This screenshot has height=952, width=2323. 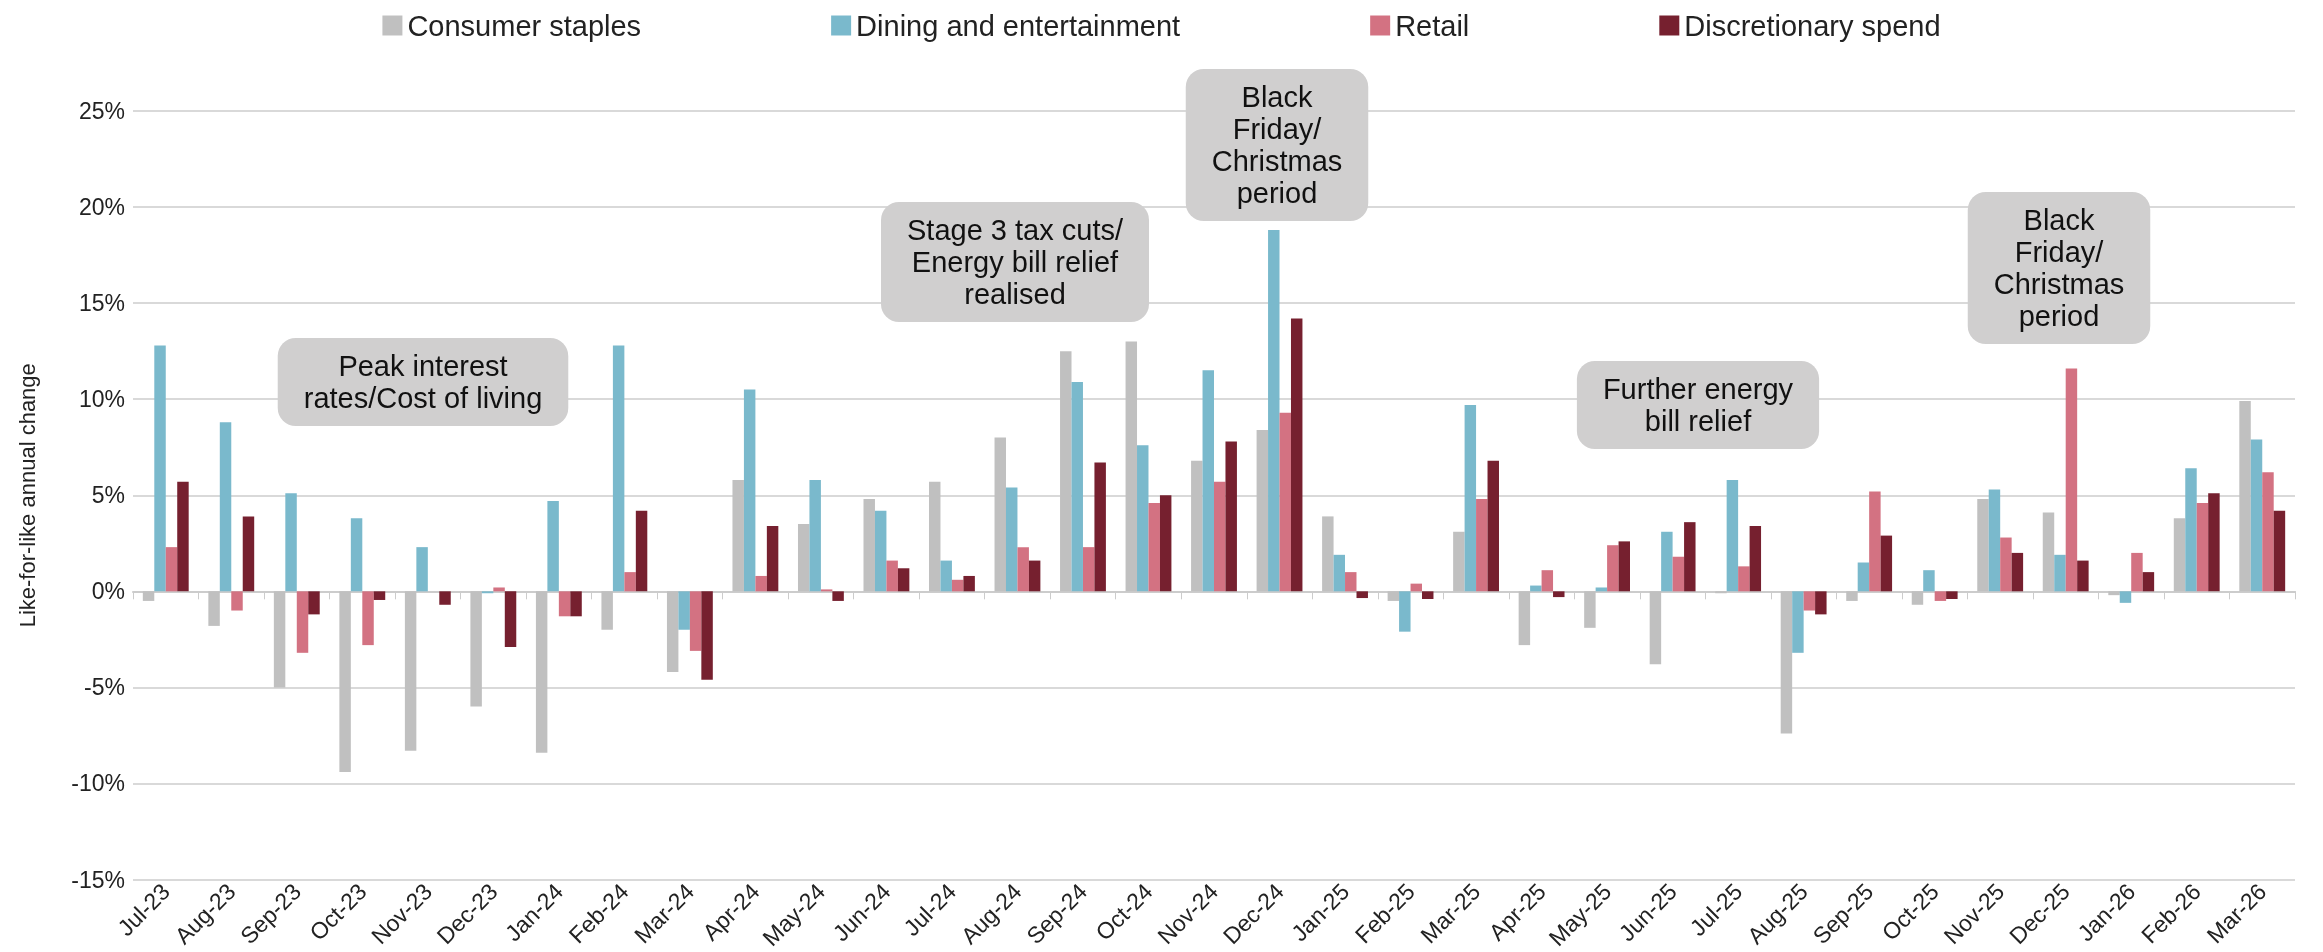 What do you see at coordinates (1015, 262) in the screenshot?
I see `annotation: Stage 3 tax cuts/ Energy bill relief realised` at bounding box center [1015, 262].